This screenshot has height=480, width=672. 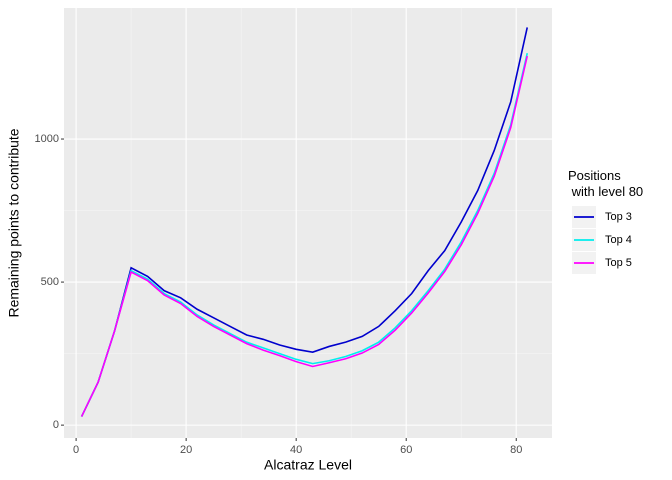 I want to click on legend-title: Positions with level 80, so click(x=605, y=183).